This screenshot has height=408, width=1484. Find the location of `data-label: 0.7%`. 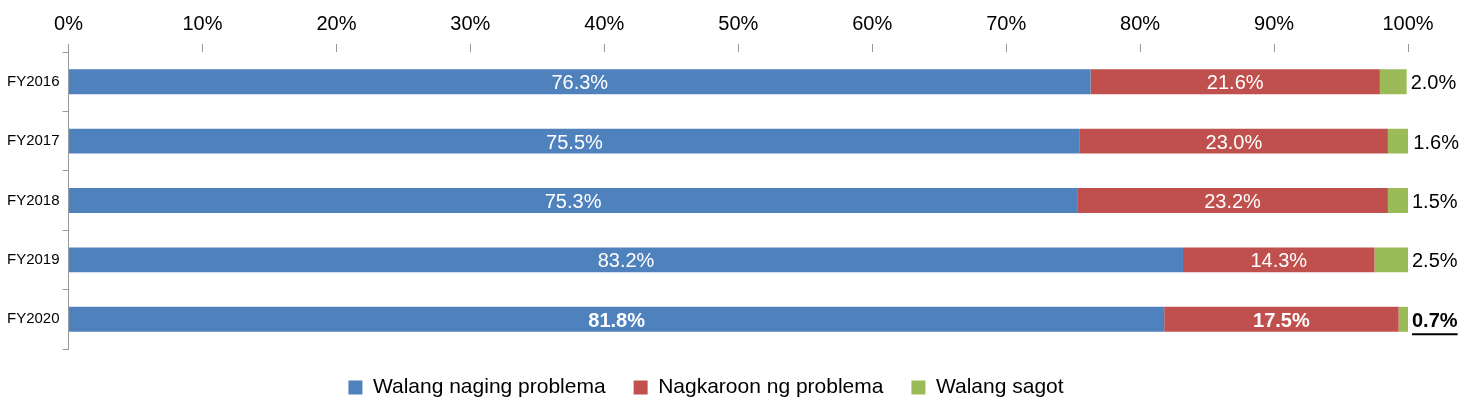

data-label: 0.7% is located at coordinates (1435, 319).